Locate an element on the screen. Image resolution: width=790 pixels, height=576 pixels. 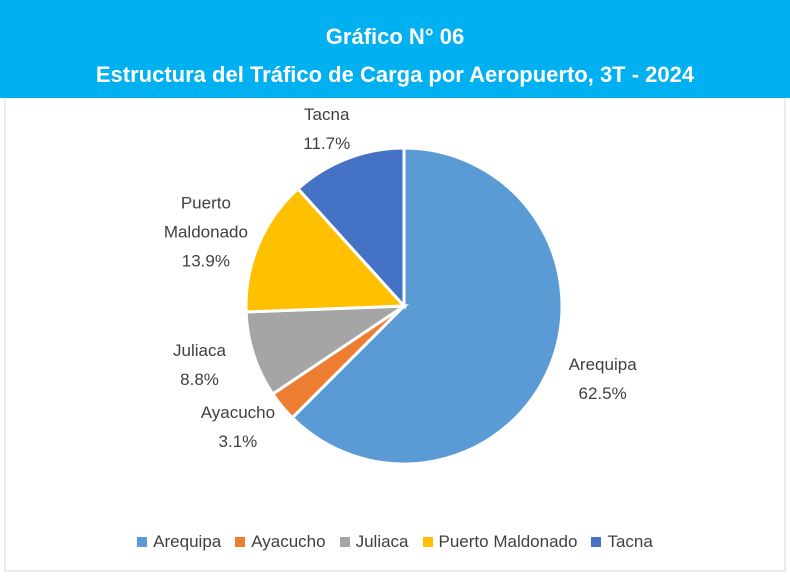
legend-item: Ayacucho is located at coordinates (280, 542).